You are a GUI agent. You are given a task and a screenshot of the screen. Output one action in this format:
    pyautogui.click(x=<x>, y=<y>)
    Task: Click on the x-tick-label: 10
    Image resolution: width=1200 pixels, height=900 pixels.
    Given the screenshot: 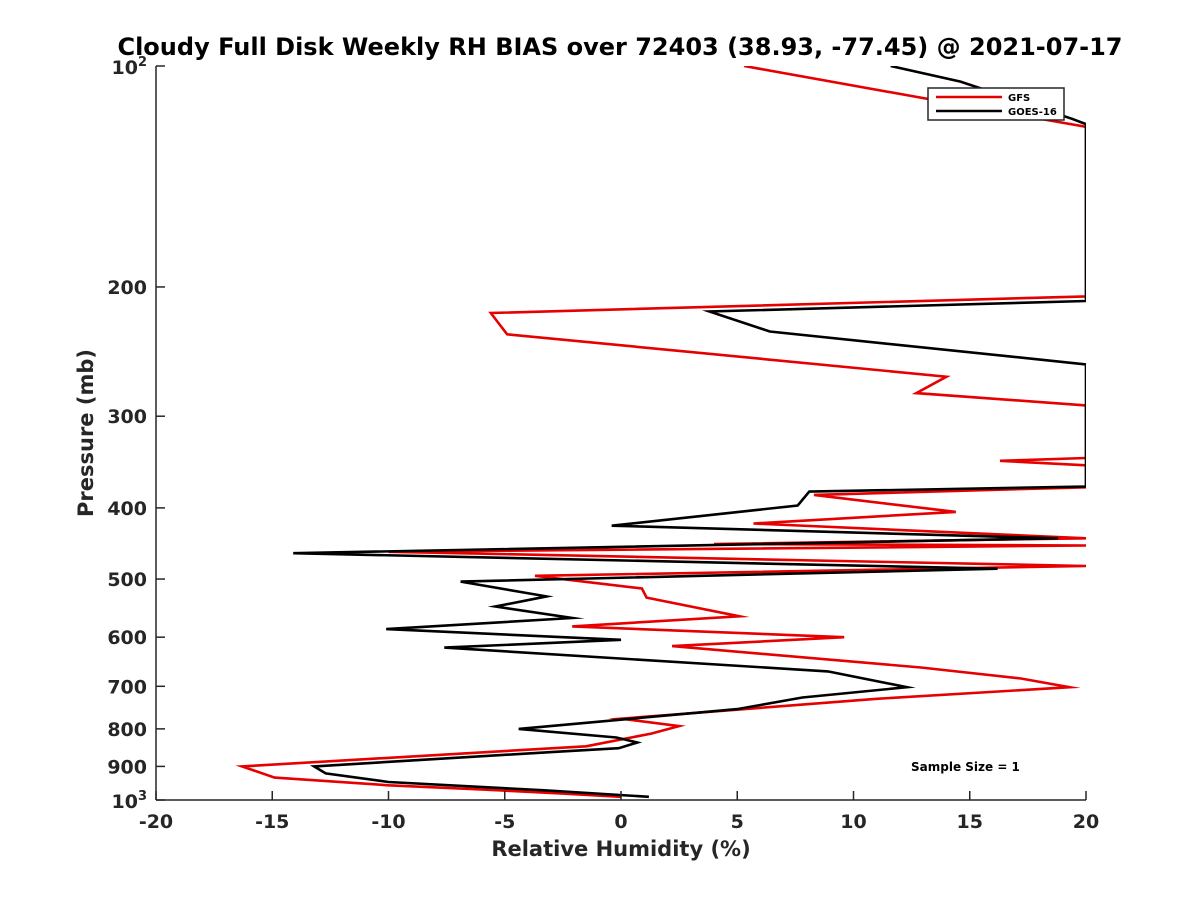 What is the action you would take?
    pyautogui.click(x=853, y=822)
    